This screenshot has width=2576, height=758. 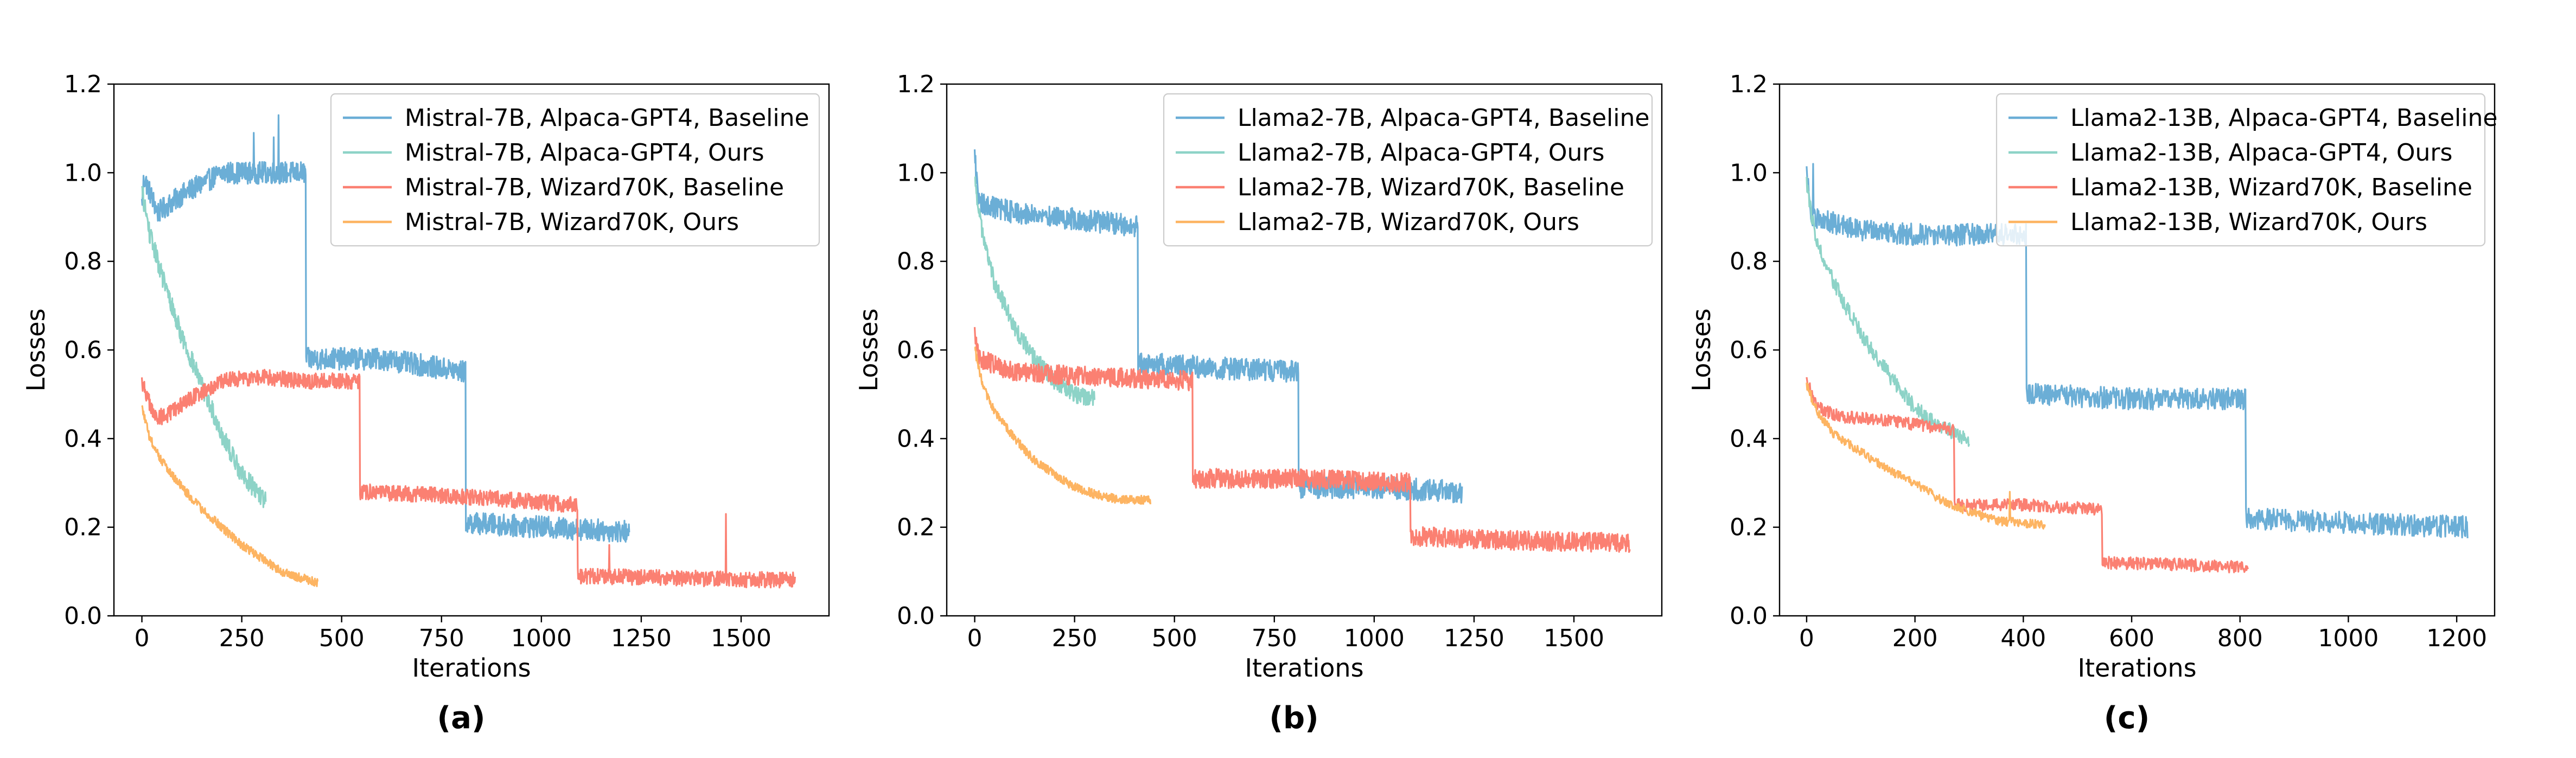 What do you see at coordinates (572, 222) in the screenshot?
I see `legend-entry: Mistral-7B, Wizard70K, Ours` at bounding box center [572, 222].